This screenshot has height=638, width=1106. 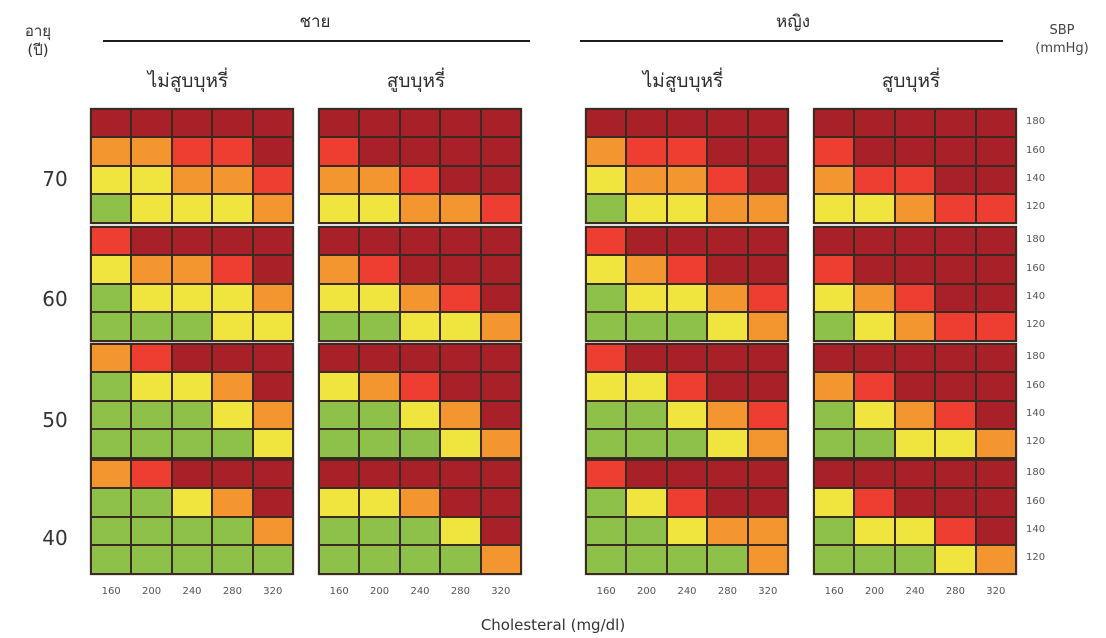 I want to click on sex-rule-male, so click(x=316, y=41).